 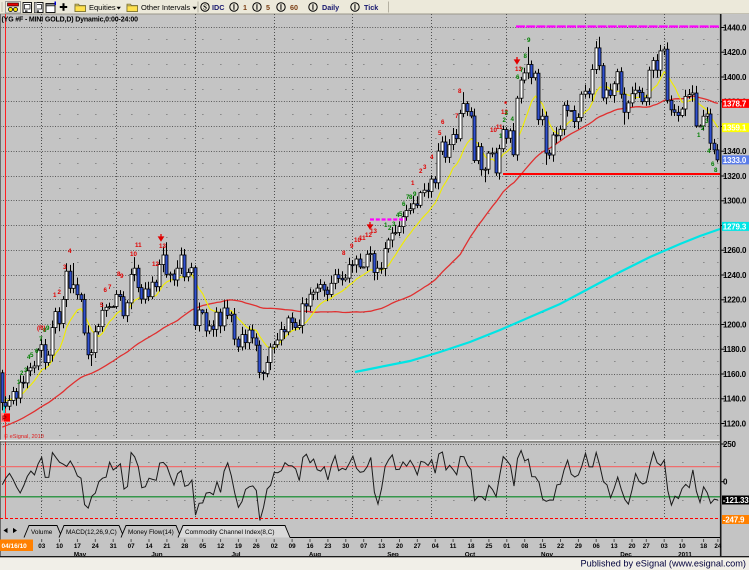 What do you see at coordinates (525, 546) in the screenshot?
I see `svg-text: 08` at bounding box center [525, 546].